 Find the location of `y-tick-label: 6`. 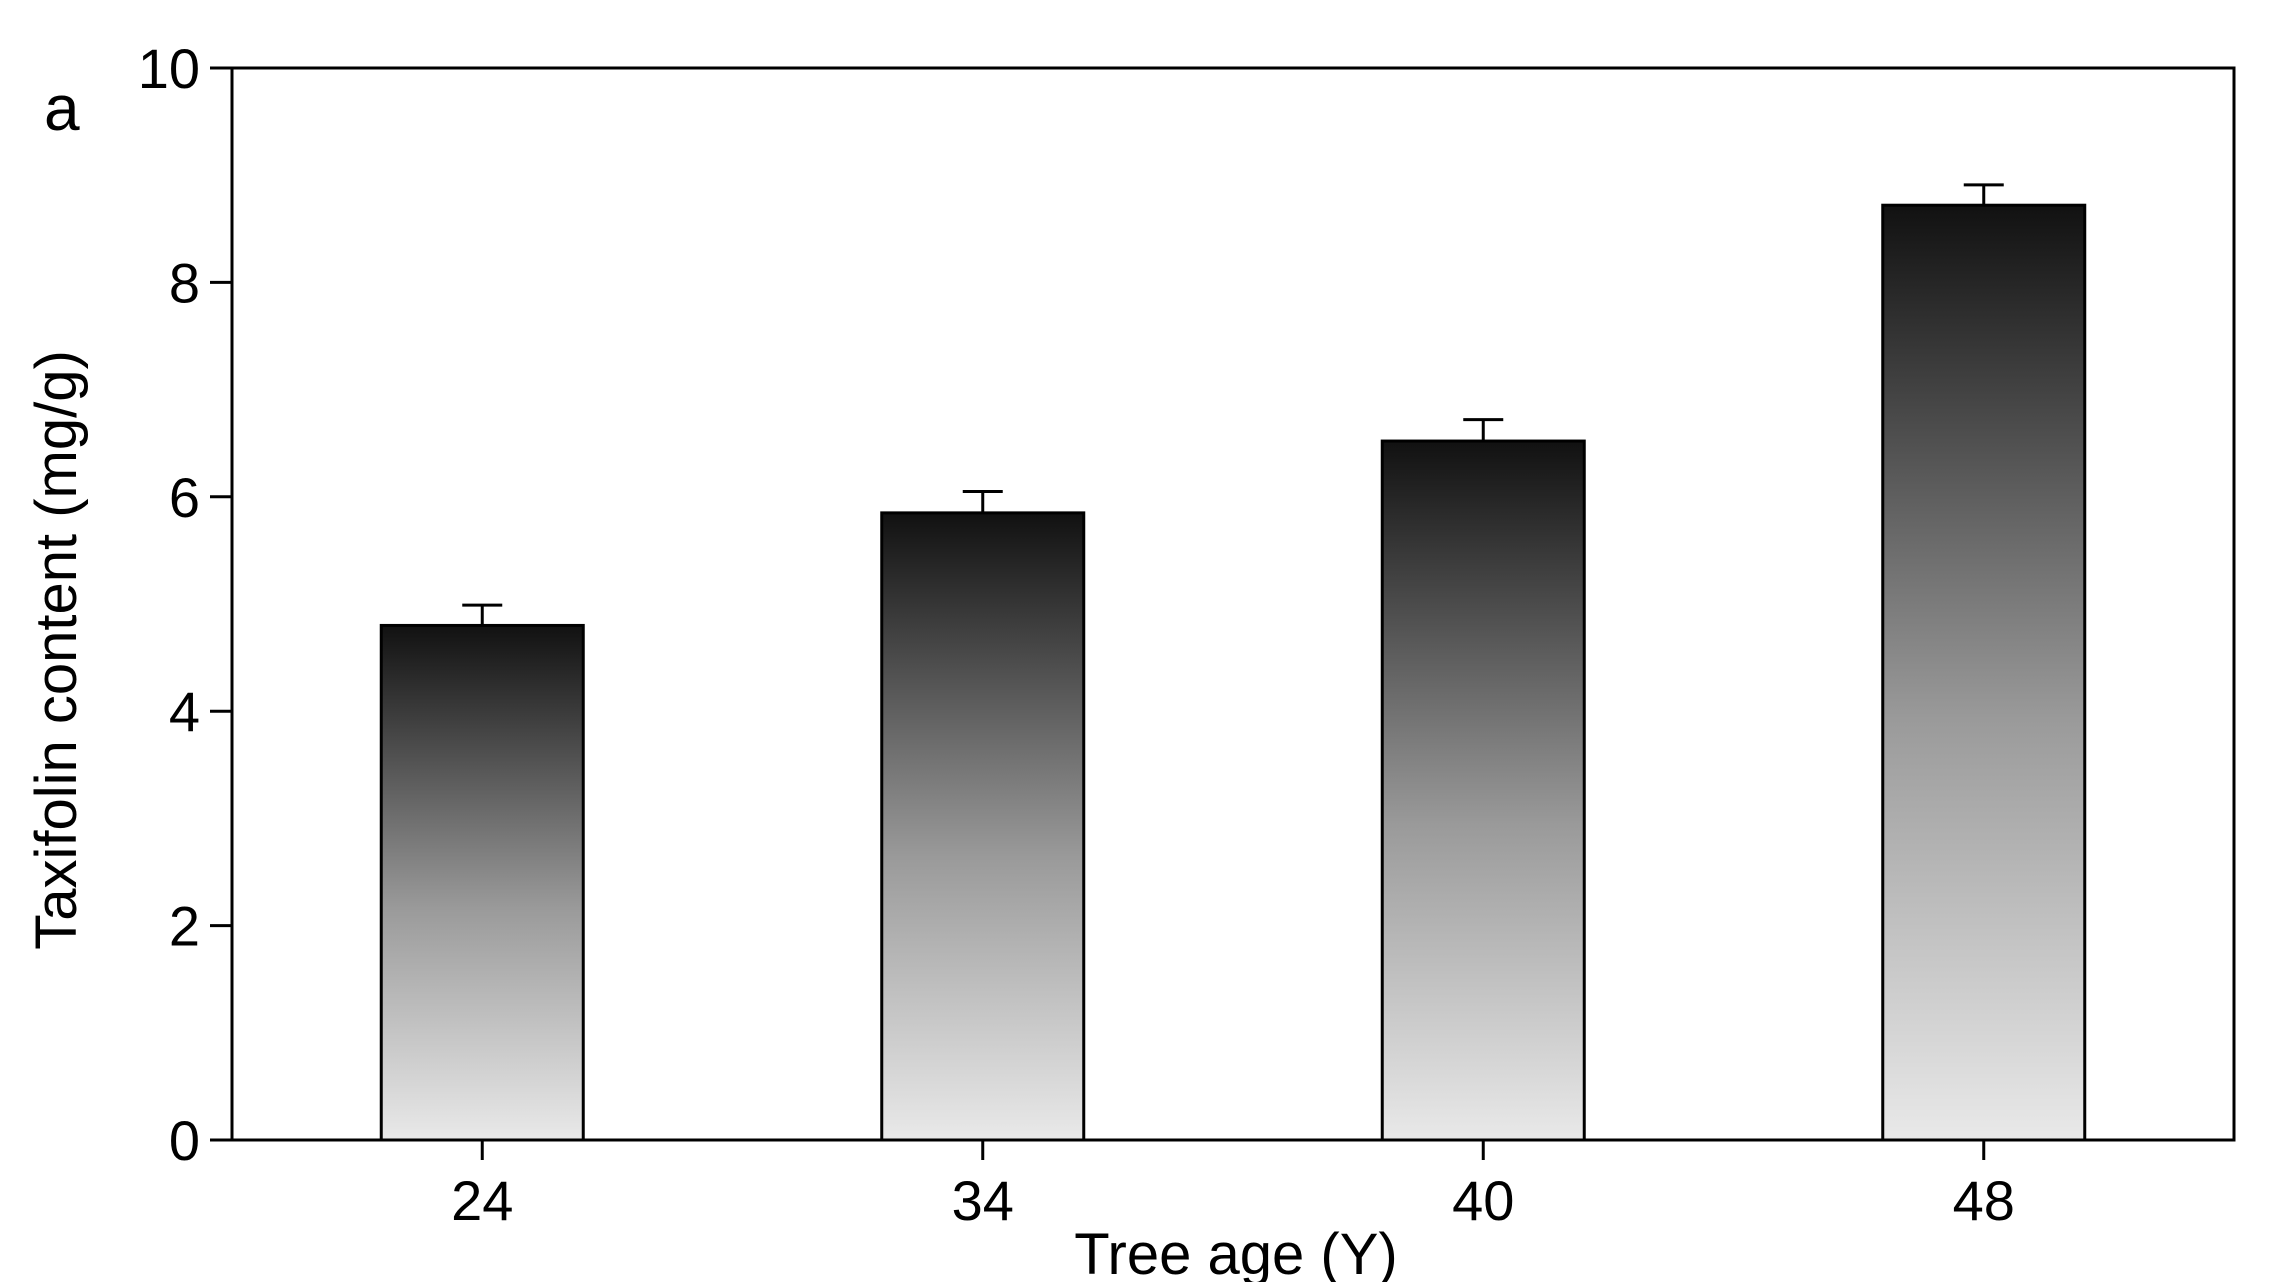

y-tick-label: 6 is located at coordinates (184, 497).